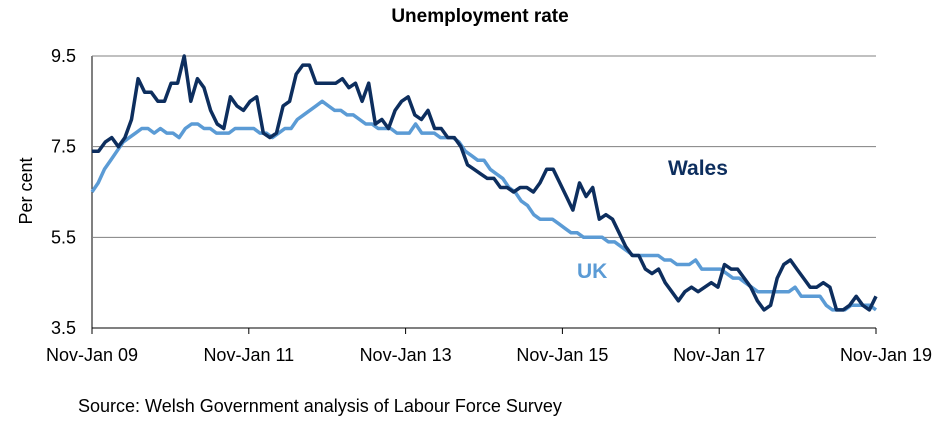 The image size is (939, 428). What do you see at coordinates (63, 56) in the screenshot?
I see `y-tick-label: 9.5` at bounding box center [63, 56].